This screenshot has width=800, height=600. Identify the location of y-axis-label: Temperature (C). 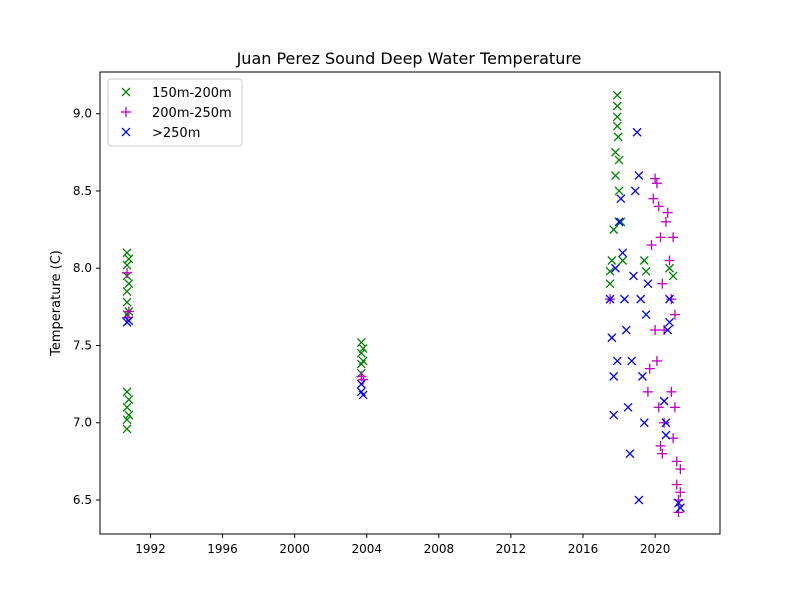
(56, 303).